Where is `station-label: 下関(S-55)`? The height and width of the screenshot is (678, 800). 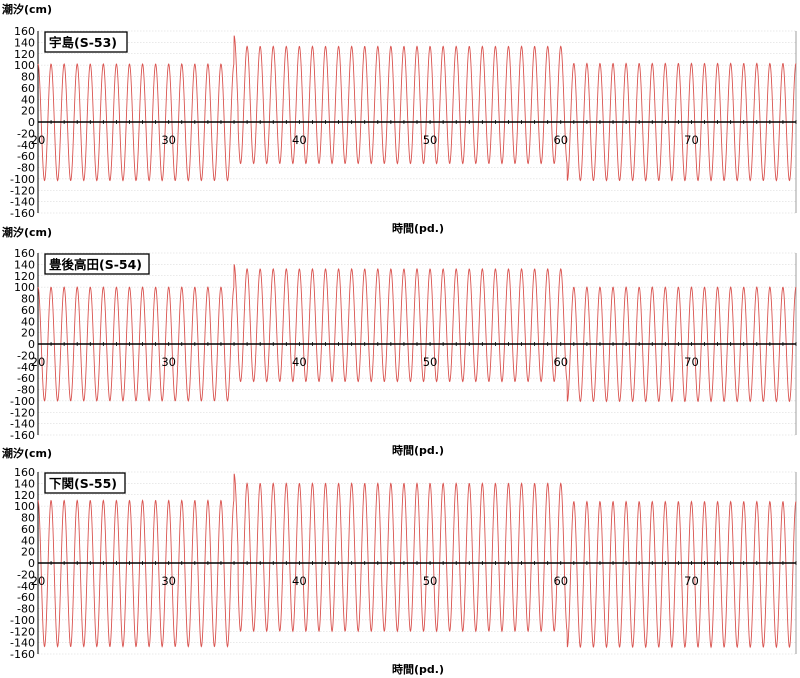
station-label: 下関(S-55) is located at coordinates (83, 483).